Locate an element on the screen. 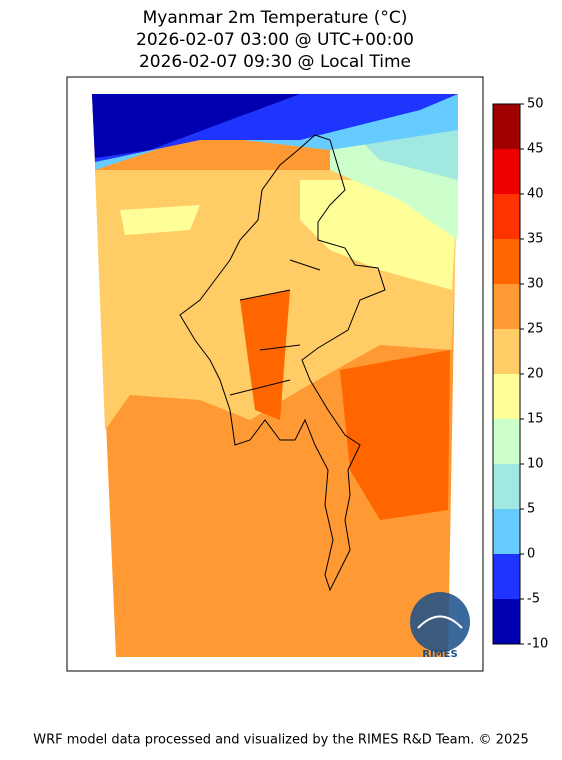  colorbar-tick-label: -10 is located at coordinates (537, 644).